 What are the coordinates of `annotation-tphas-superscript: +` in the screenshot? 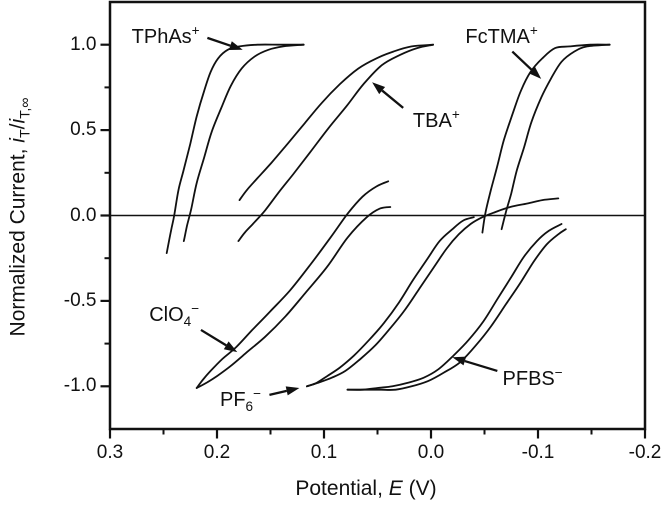 It's located at (195, 31).